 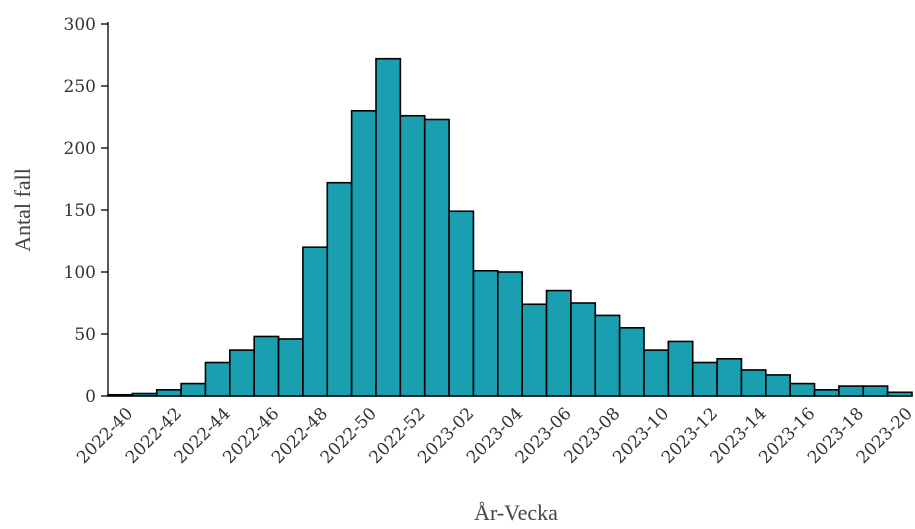 I want to click on y-tick-label: 300, so click(x=80, y=25).